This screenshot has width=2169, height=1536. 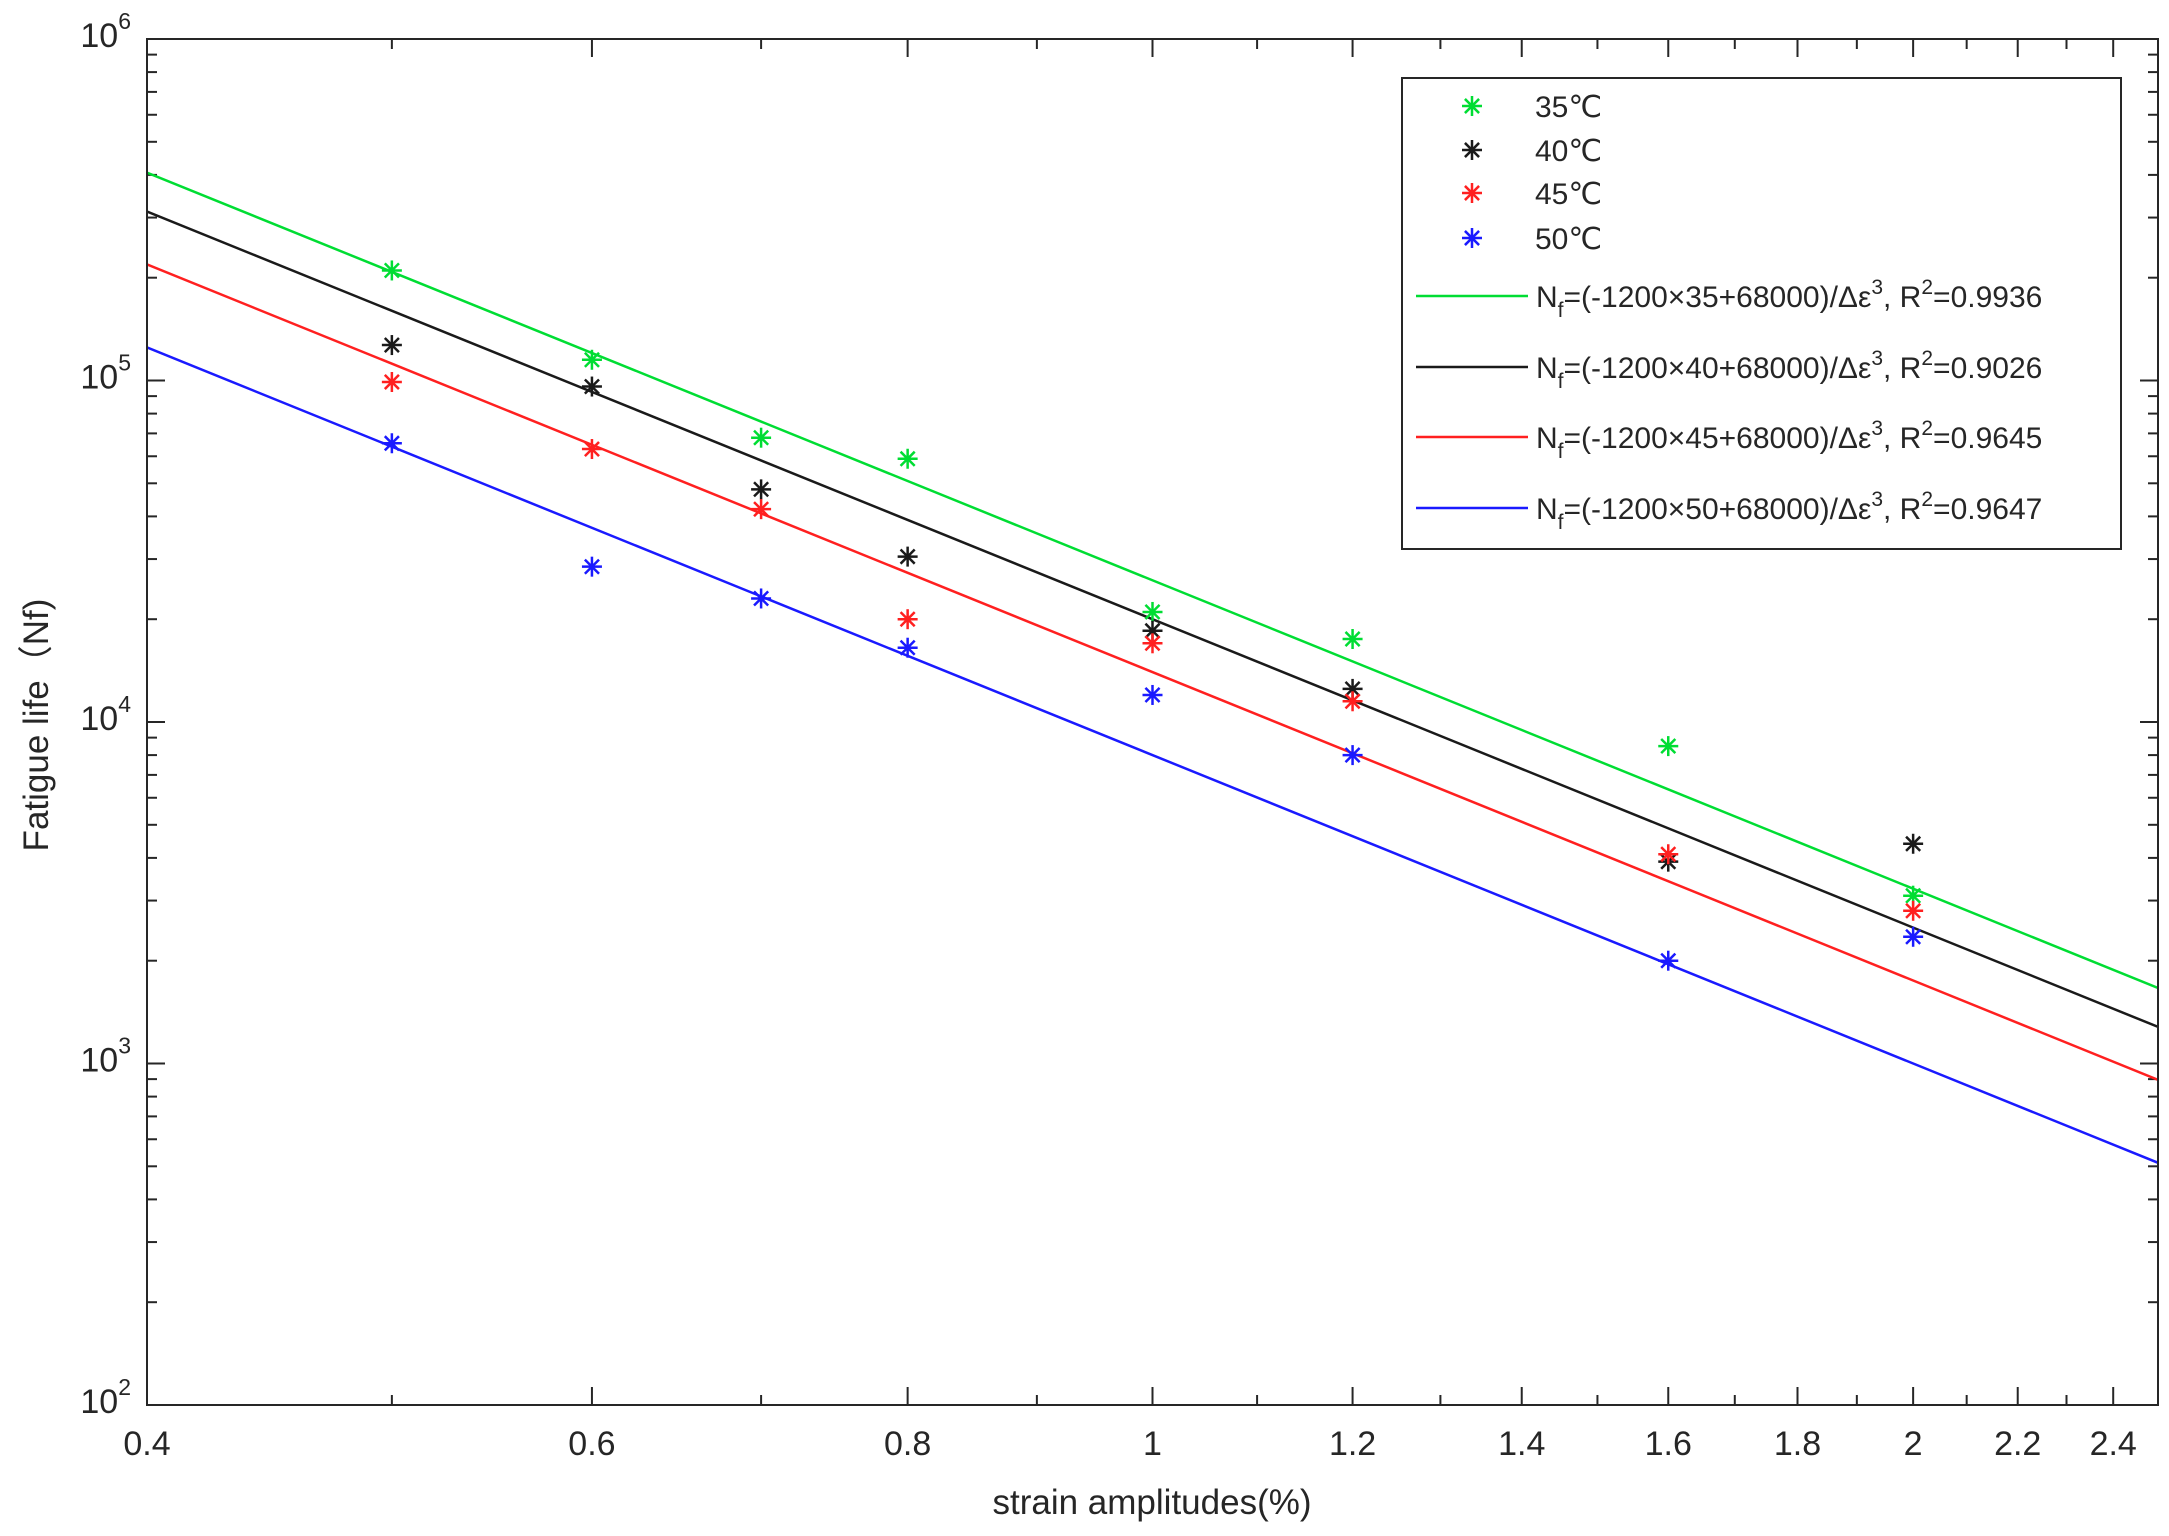 What do you see at coordinates (1718, 438) in the screenshot?
I see `legend-fit-part: =(-1200×45+68000)/Δε` at bounding box center [1718, 438].